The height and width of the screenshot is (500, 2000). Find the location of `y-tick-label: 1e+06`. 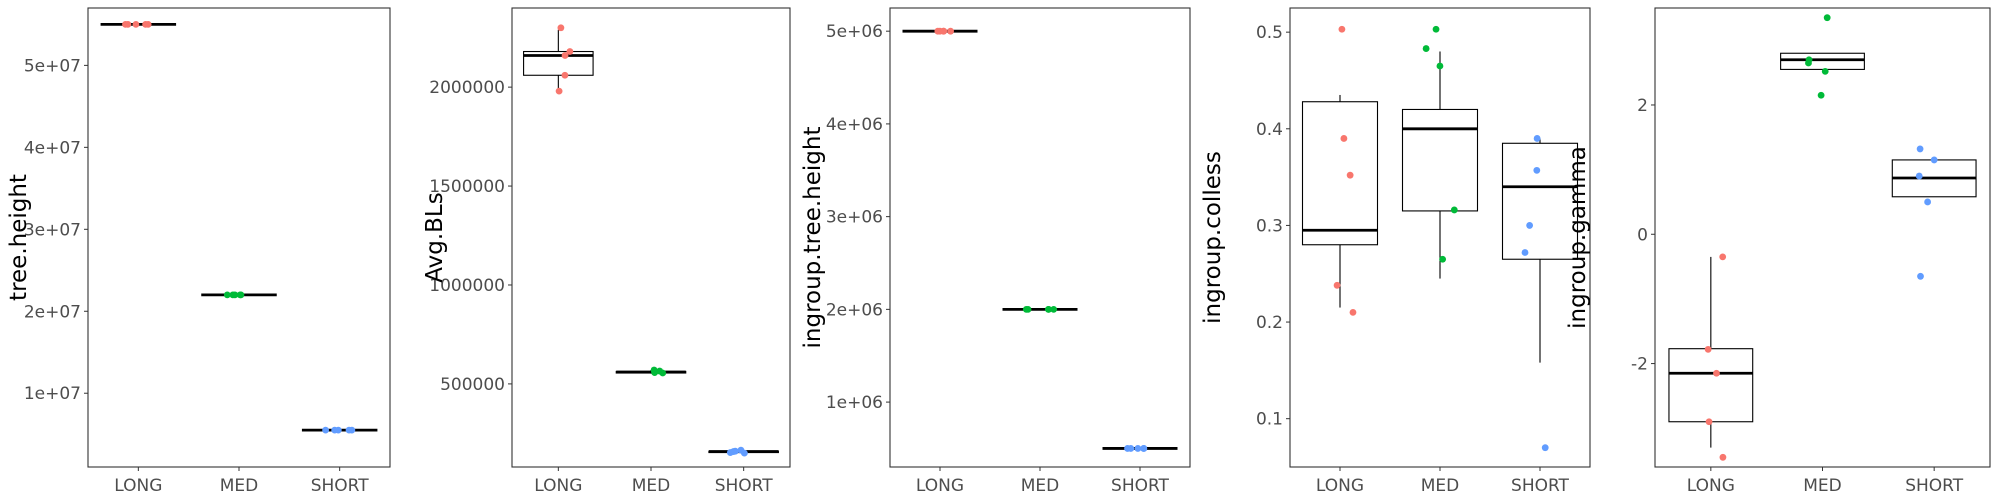

y-tick-label: 1e+06 is located at coordinates (854, 403).